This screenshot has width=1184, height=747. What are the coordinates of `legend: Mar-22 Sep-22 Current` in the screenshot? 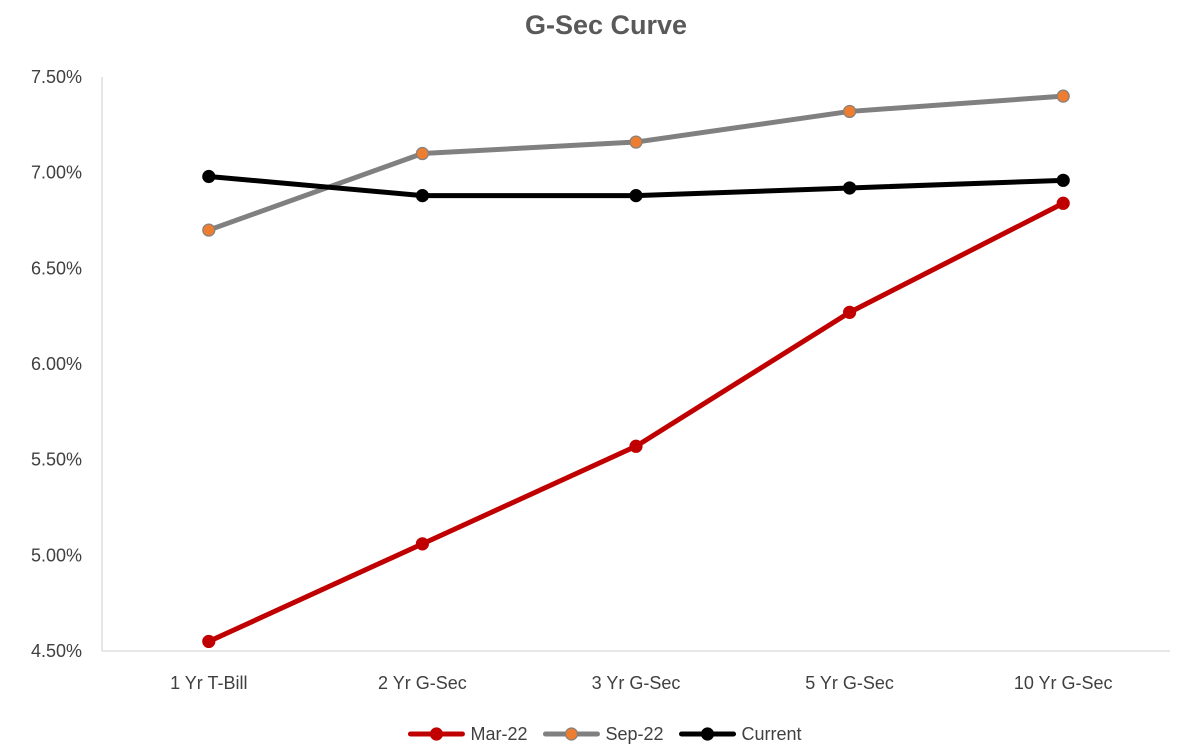 It's located at (604, 734).